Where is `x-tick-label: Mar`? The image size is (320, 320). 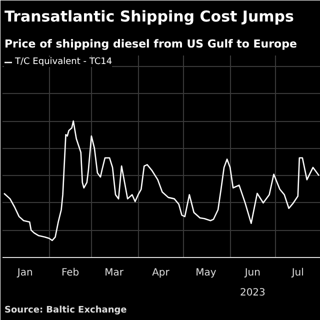 x-tick-label: Mar is located at coordinates (114, 273).